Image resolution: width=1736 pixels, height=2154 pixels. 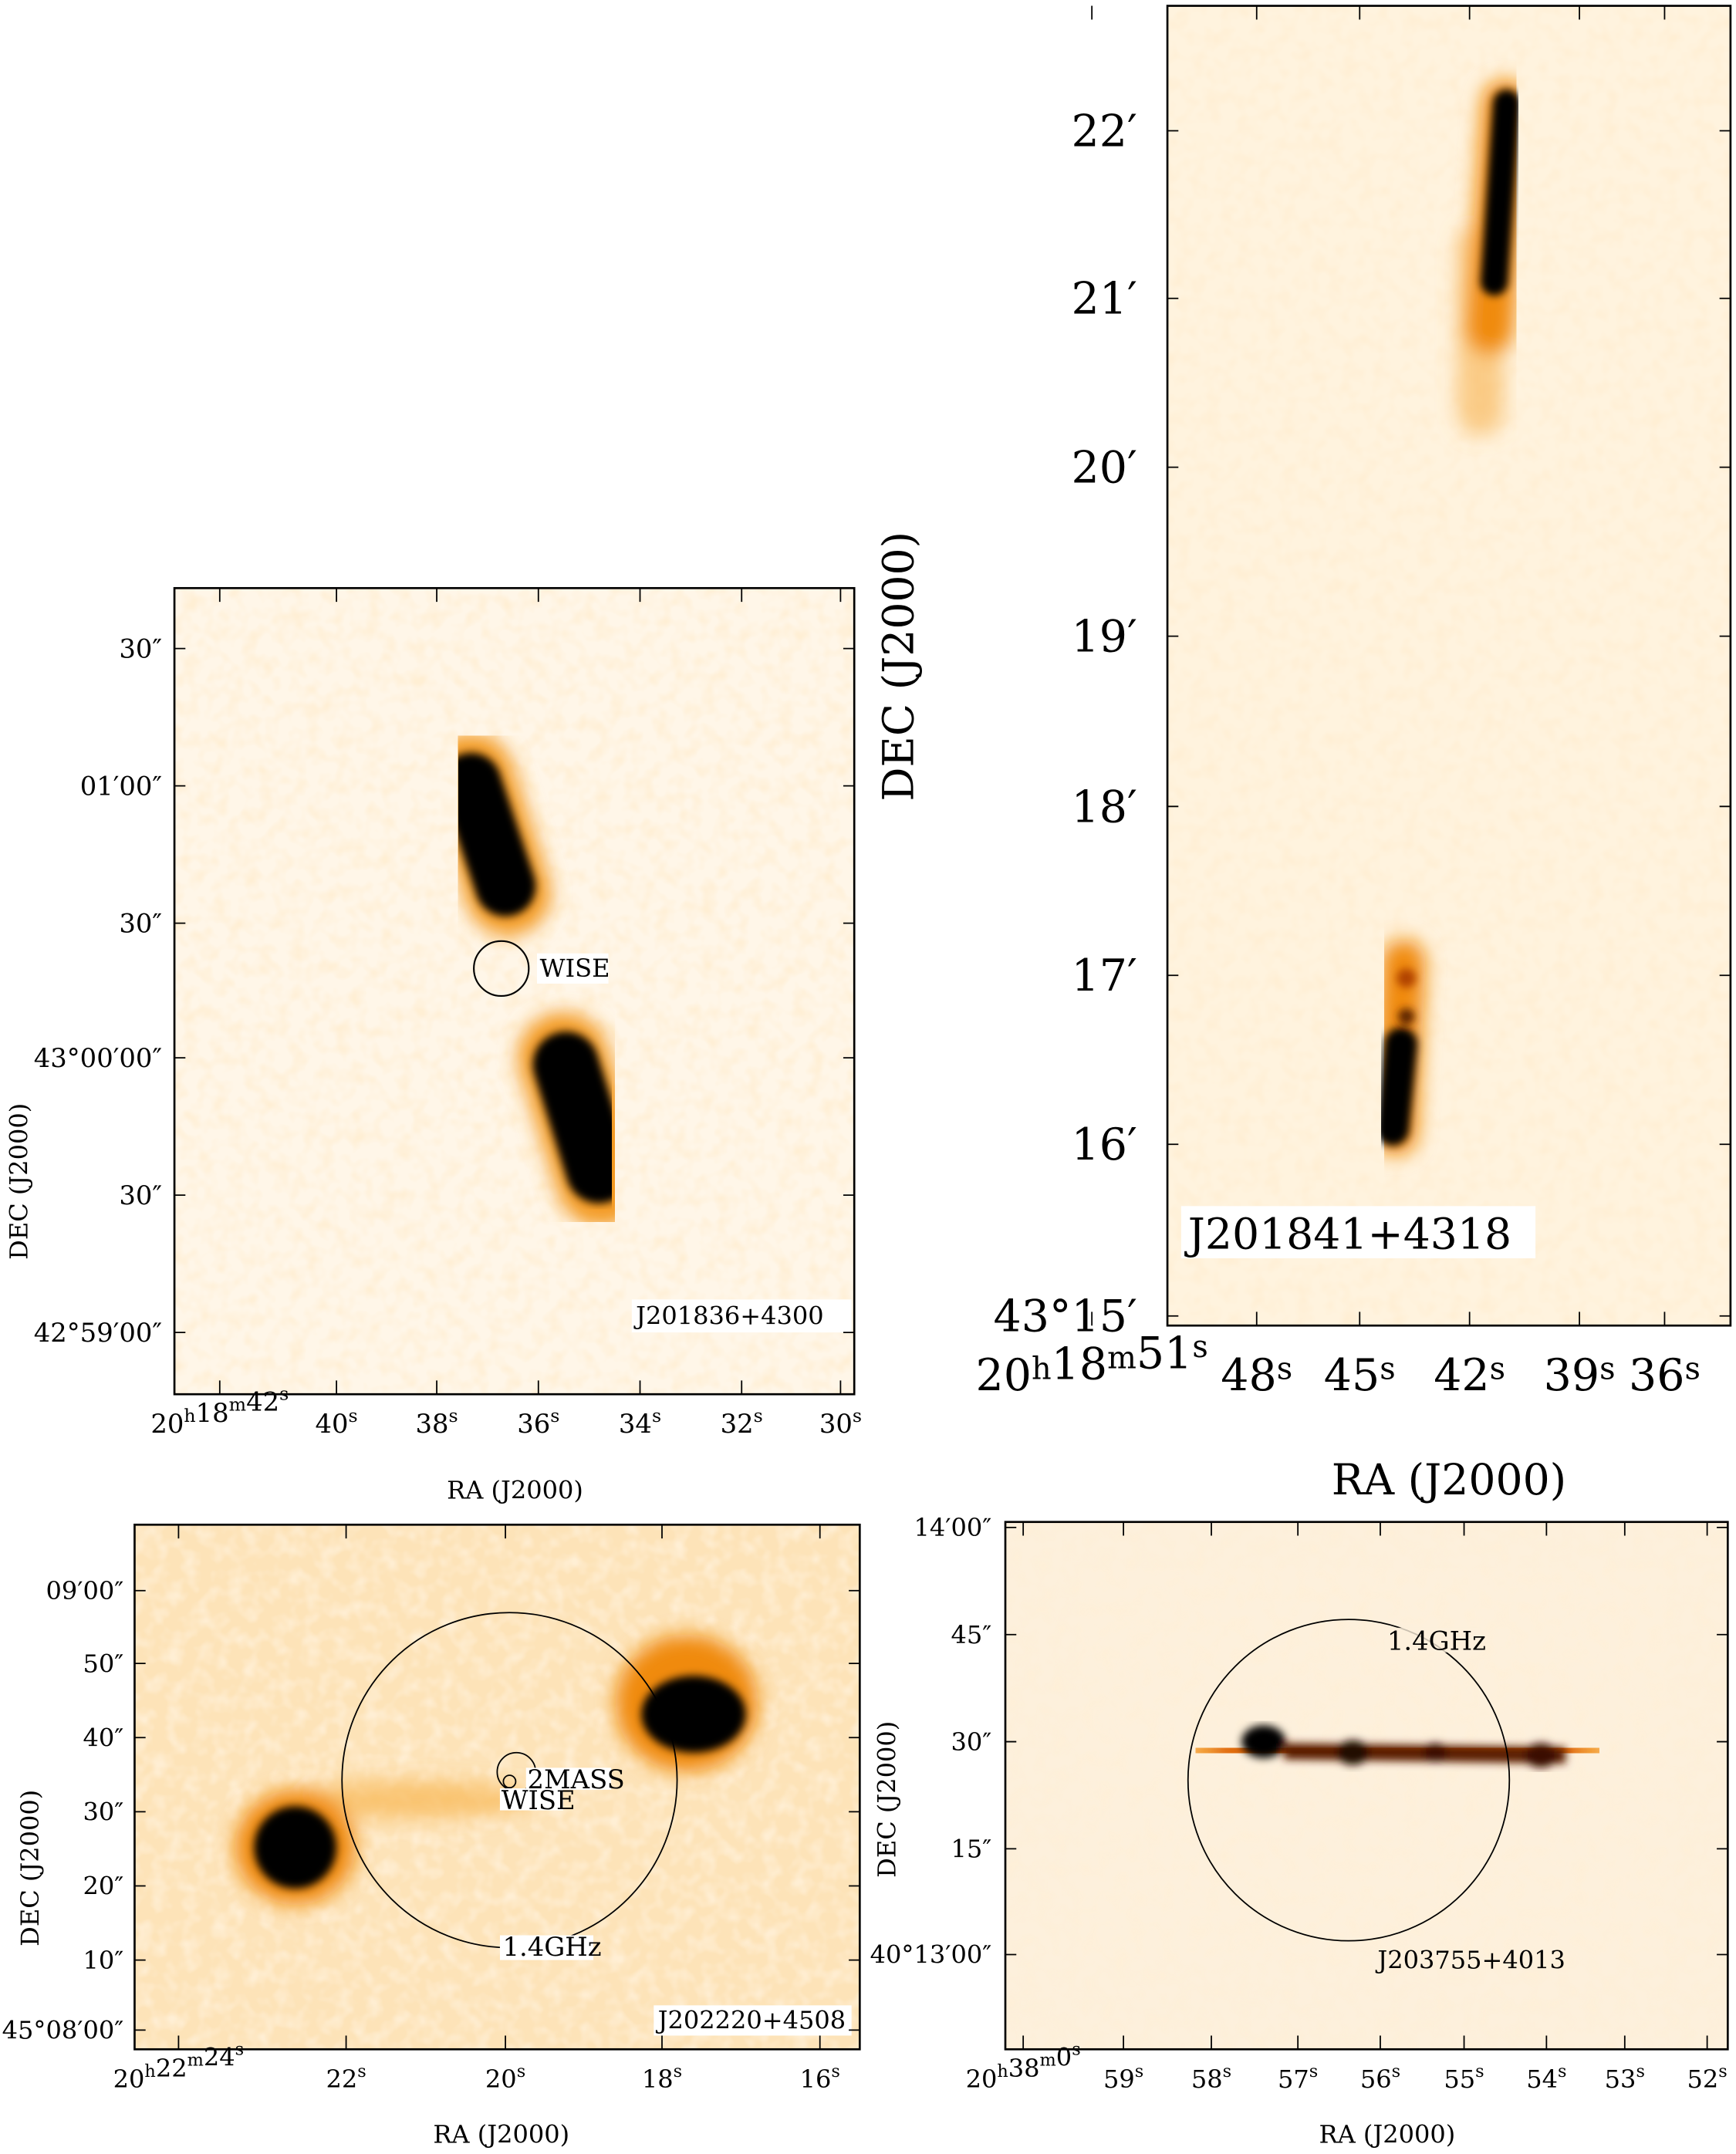 What do you see at coordinates (1065, 1316) in the screenshot?
I see `y-tick-label: 43°15′` at bounding box center [1065, 1316].